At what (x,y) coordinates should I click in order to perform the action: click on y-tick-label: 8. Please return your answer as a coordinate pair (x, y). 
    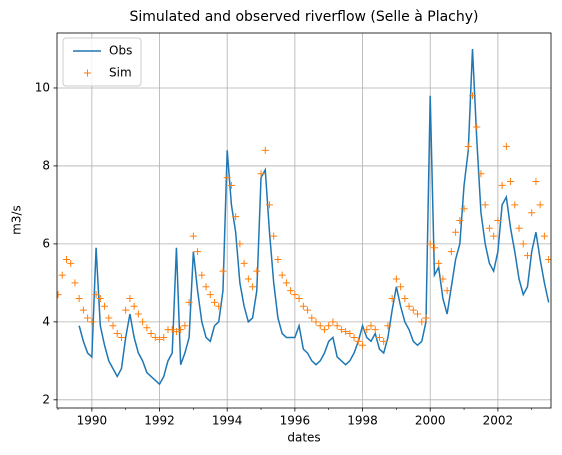
    Looking at the image, I should click on (46, 165).